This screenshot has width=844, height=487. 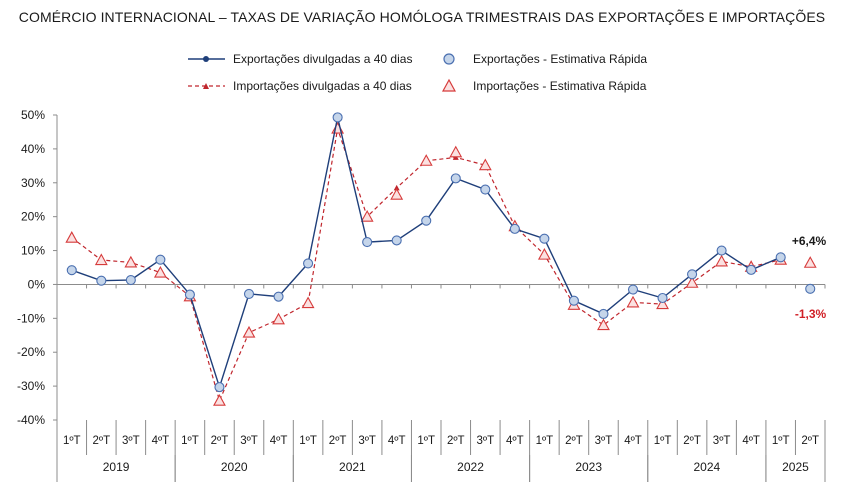 What do you see at coordinates (560, 86) in the screenshot?
I see `legend-imp-est-label: Importações - Estimativa Rápida` at bounding box center [560, 86].